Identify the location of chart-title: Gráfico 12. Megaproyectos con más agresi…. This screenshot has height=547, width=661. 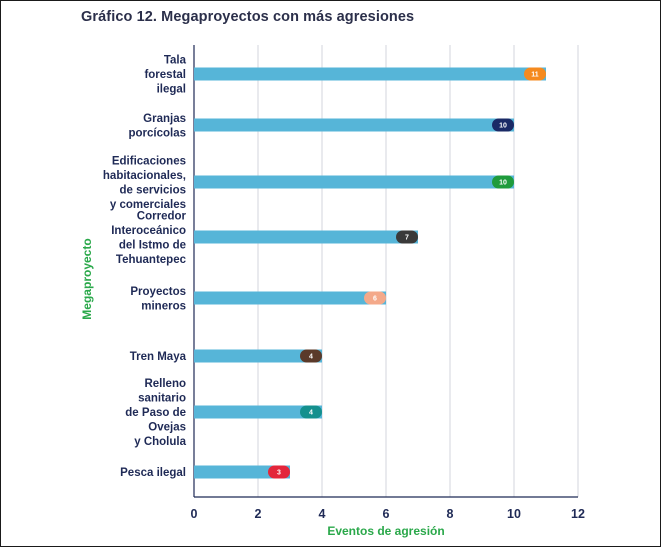
(248, 17).